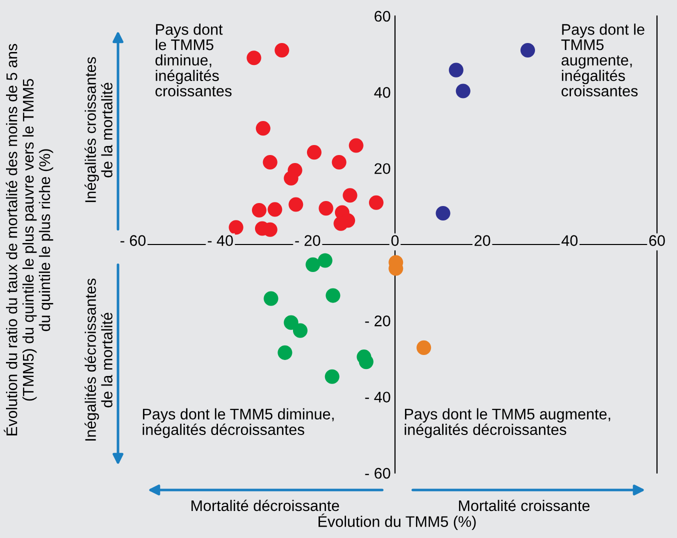  What do you see at coordinates (98, 359) in the screenshot?
I see `text: Inégalités décroissantes de la mortalité` at bounding box center [98, 359].